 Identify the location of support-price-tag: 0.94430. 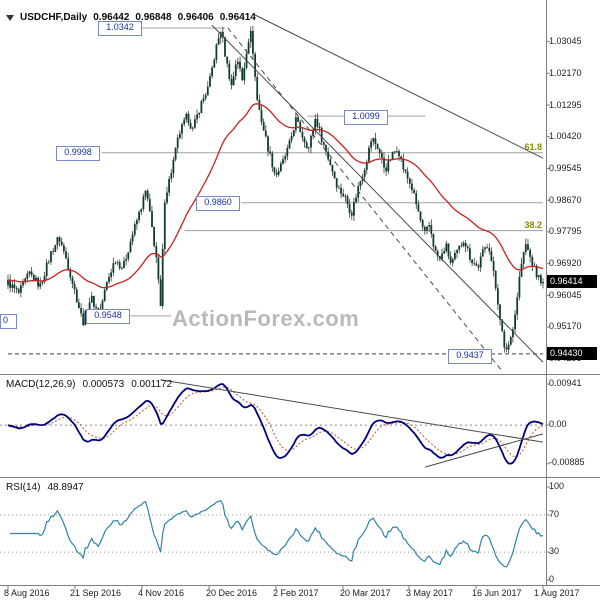
(572, 353).